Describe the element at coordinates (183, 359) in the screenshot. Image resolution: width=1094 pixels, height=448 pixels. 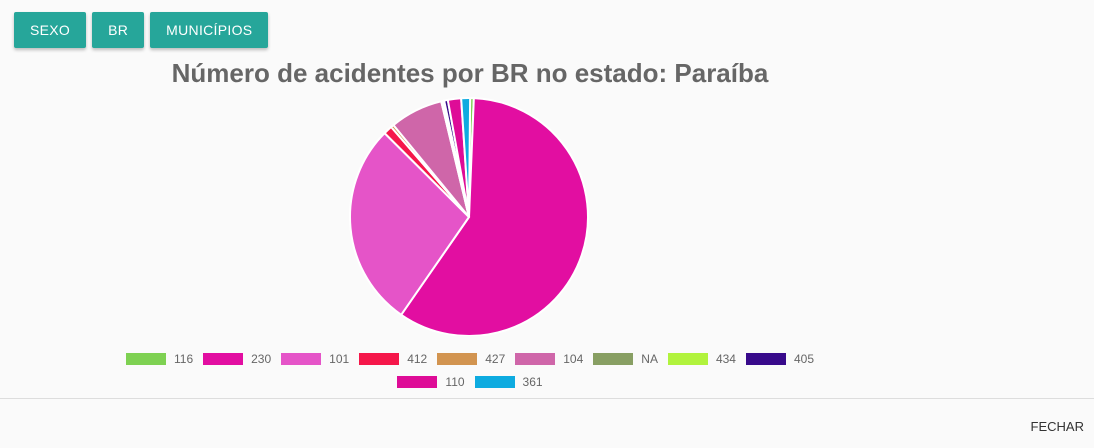
I see `legend-label: 116` at that location.